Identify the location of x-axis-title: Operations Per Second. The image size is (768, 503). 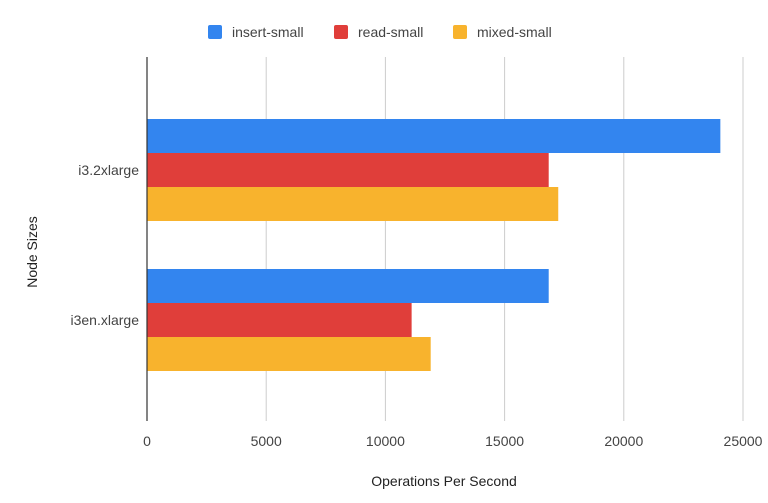
(444, 481).